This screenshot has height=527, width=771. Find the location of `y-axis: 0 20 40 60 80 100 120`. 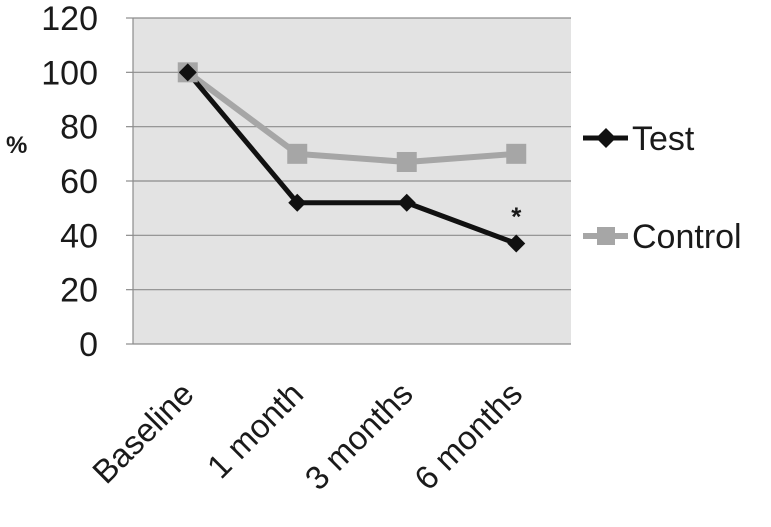

y-axis: 0 20 40 60 80 100 120 is located at coordinates (87, 182).